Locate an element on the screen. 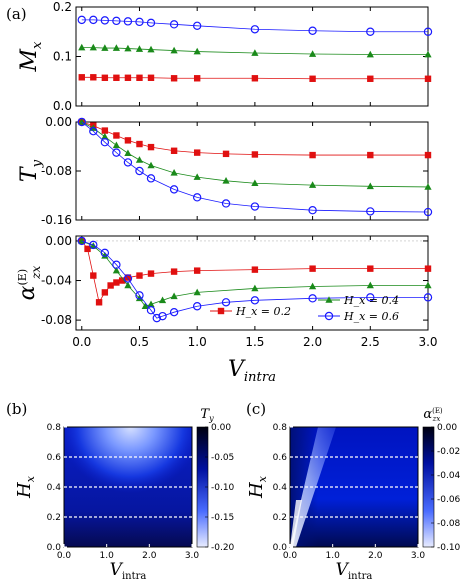  colorbar-tick-label: -0.06 is located at coordinates (449, 500).